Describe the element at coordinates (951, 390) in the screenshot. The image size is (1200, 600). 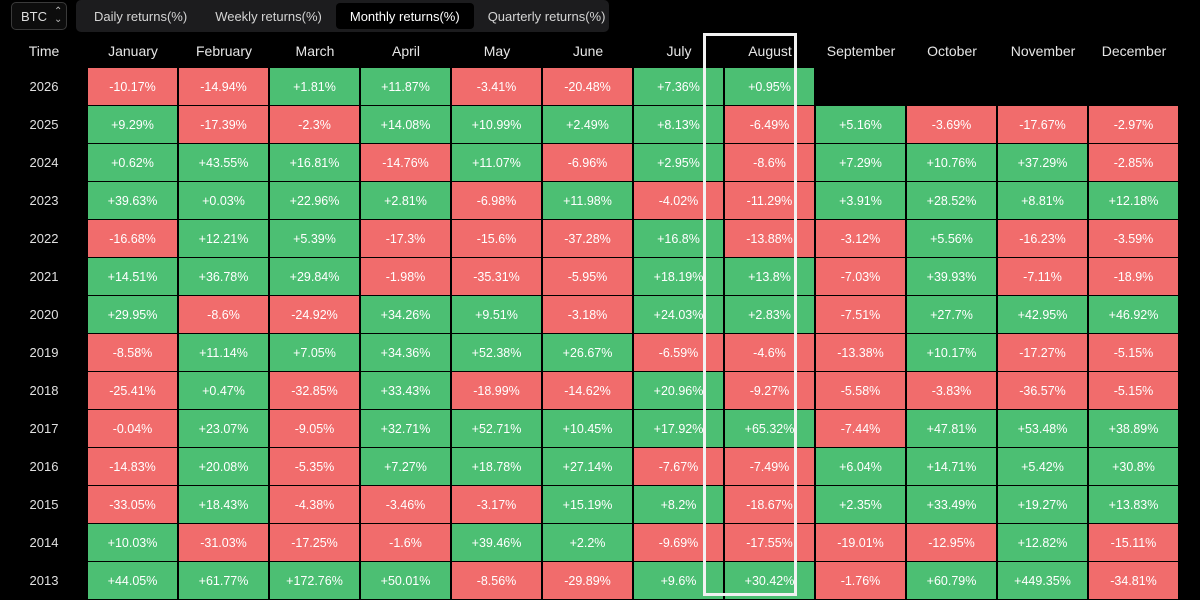
I see `return-cell: -3.83%` at that location.